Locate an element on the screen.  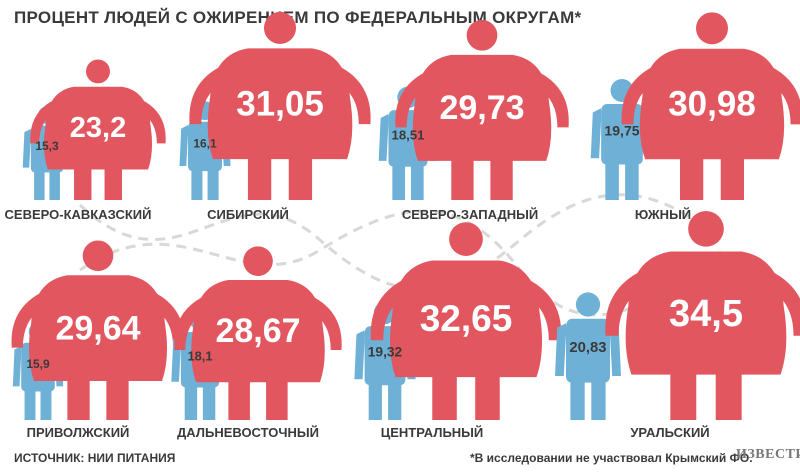
men-value-label-6: 19,32 is located at coordinates (385, 352).